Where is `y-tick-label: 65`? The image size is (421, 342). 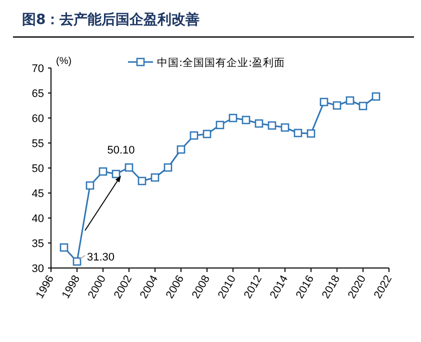 y-tick-label: 65 is located at coordinates (38, 94).